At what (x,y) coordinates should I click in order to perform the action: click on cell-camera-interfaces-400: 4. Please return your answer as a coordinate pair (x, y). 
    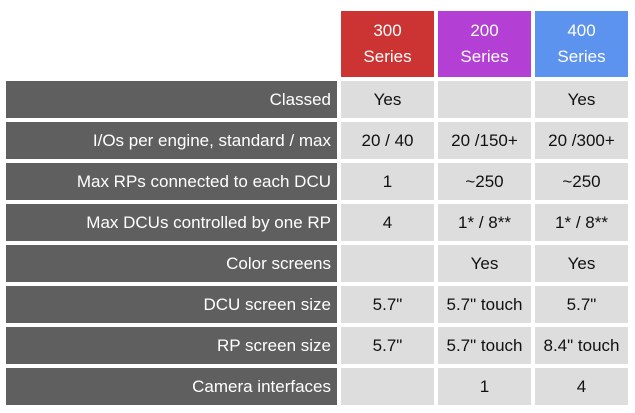
    Looking at the image, I should click on (581, 386).